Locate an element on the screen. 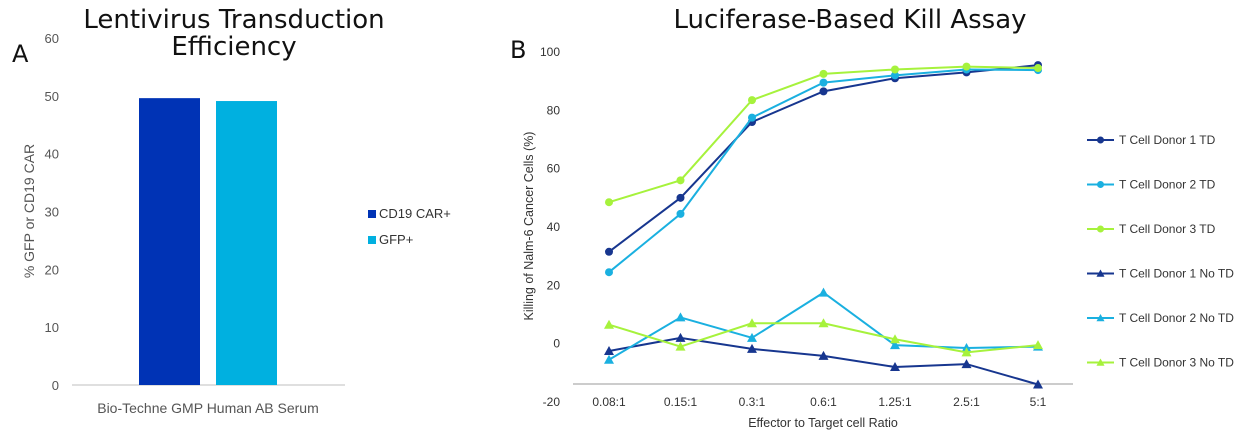  chart-b-y-tick-label: 100 is located at coordinates (550, 52).